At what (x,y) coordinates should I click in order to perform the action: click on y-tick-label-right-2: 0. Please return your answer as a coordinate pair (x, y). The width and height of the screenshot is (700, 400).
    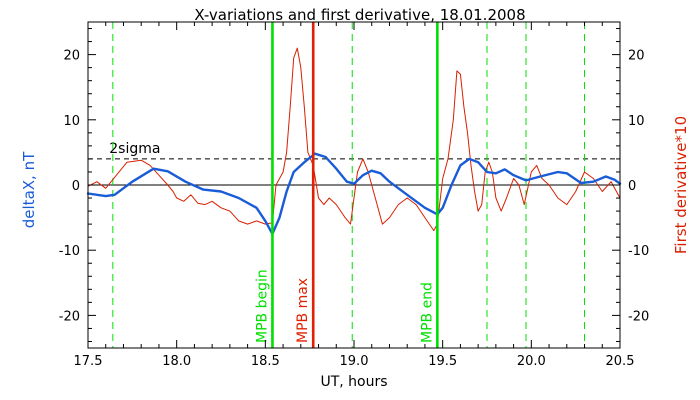
    Looking at the image, I should click on (632, 186).